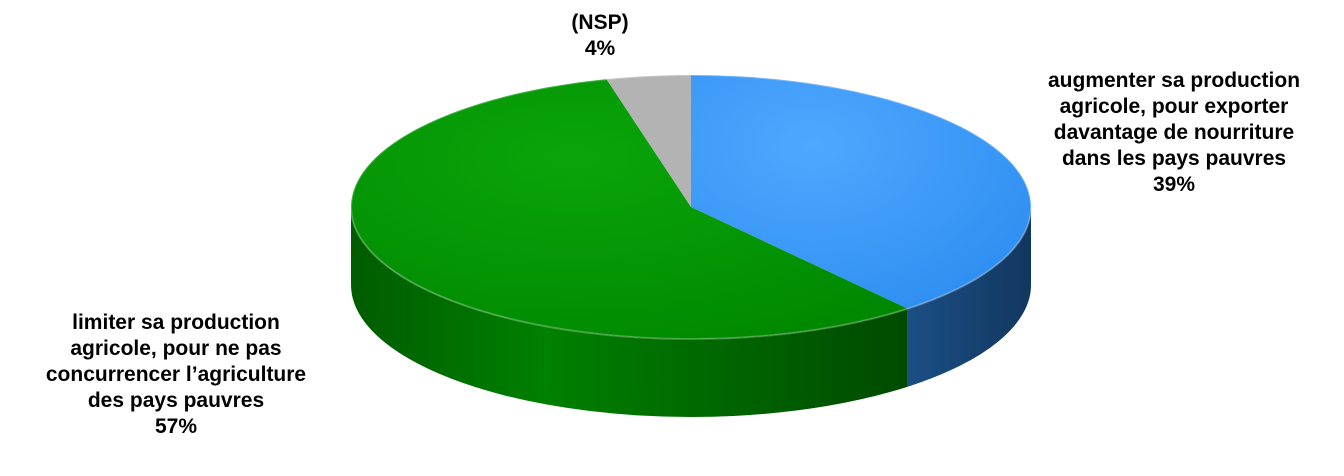  I want to click on label-augmenter-line: dans les pays pauvres, so click(1174, 158).